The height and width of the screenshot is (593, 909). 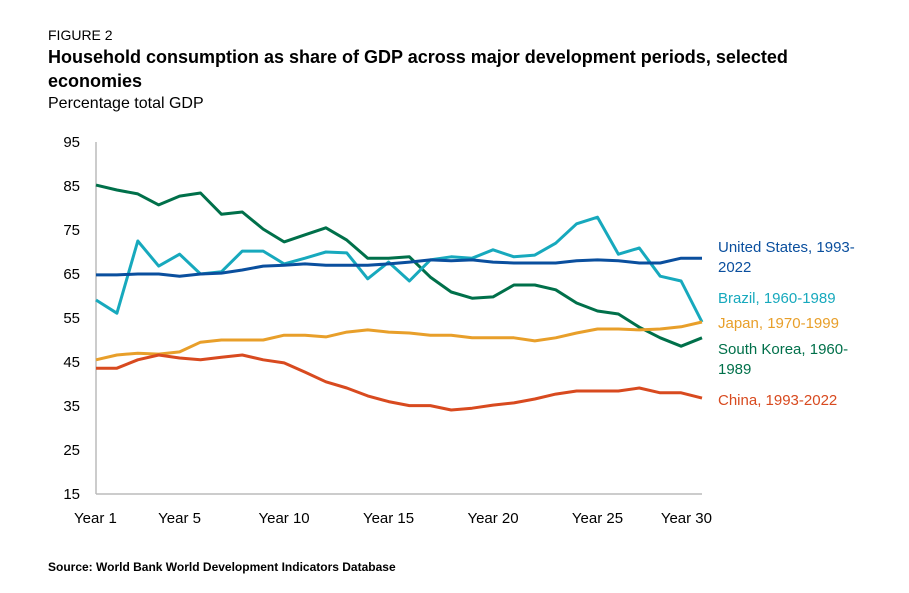 I want to click on y-tick-label: 85, so click(x=71, y=186).